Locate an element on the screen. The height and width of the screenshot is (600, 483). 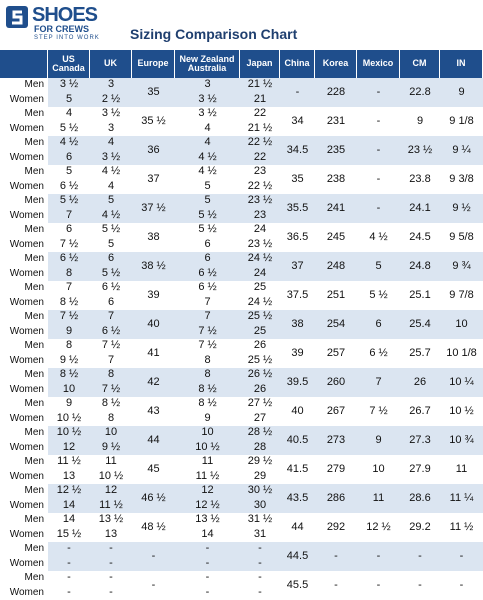
column-header: China is located at coordinates (297, 64).